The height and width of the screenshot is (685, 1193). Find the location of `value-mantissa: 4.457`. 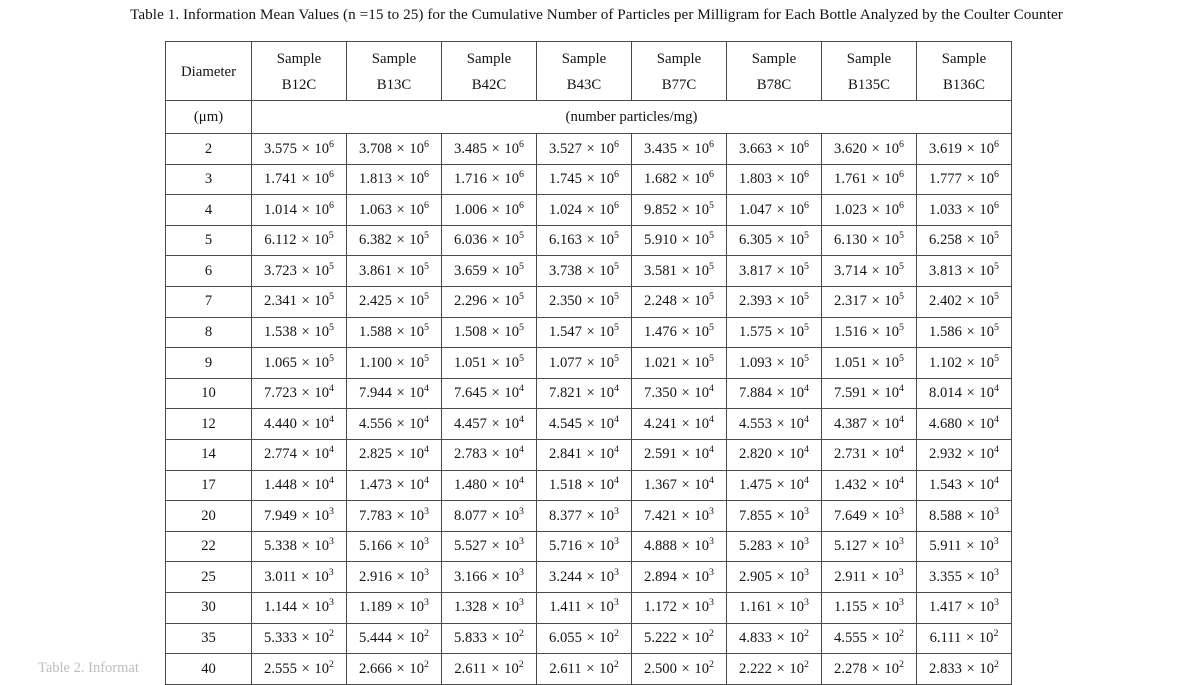

value-mantissa: 4.457 is located at coordinates (470, 423).